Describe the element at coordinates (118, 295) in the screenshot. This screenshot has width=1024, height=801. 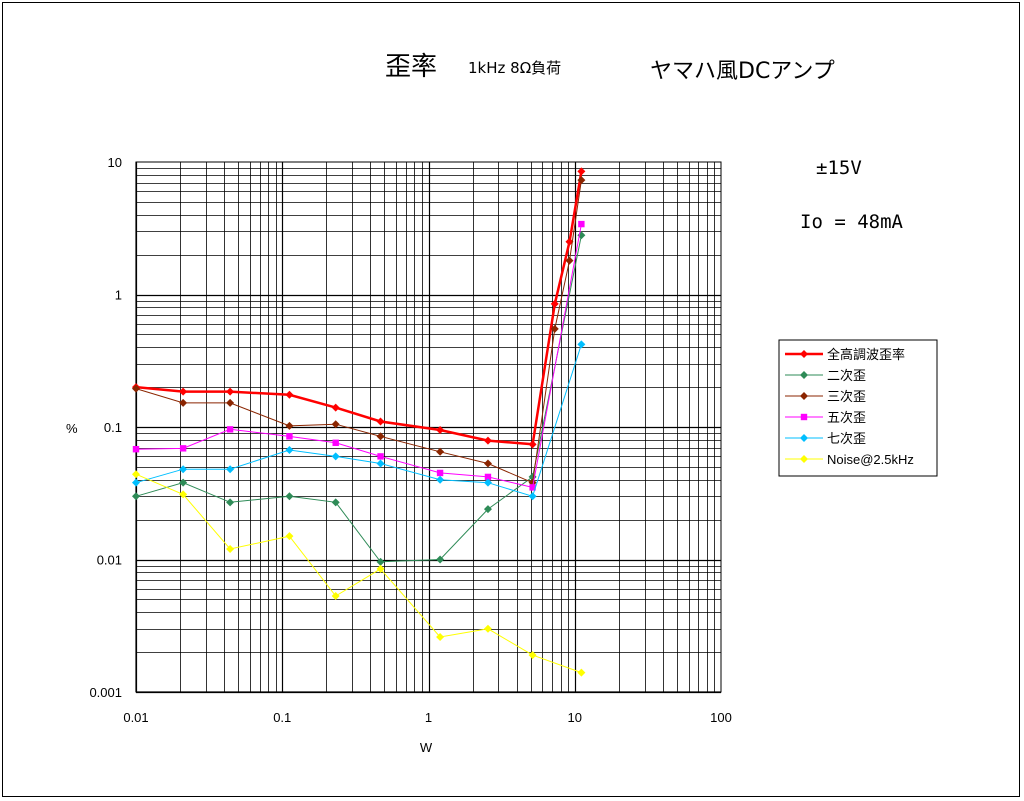
I see `y-tick-label: 1` at that location.